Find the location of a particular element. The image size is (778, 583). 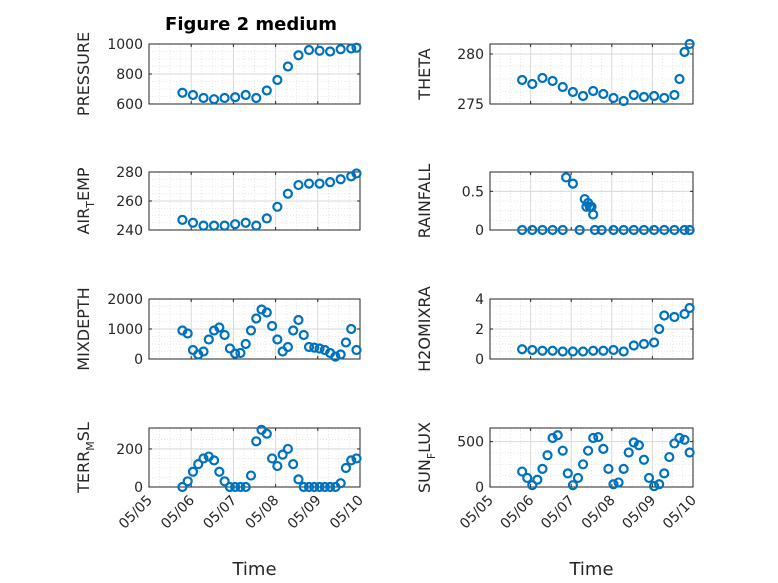

y-tick-label: 260 is located at coordinates (129, 202).